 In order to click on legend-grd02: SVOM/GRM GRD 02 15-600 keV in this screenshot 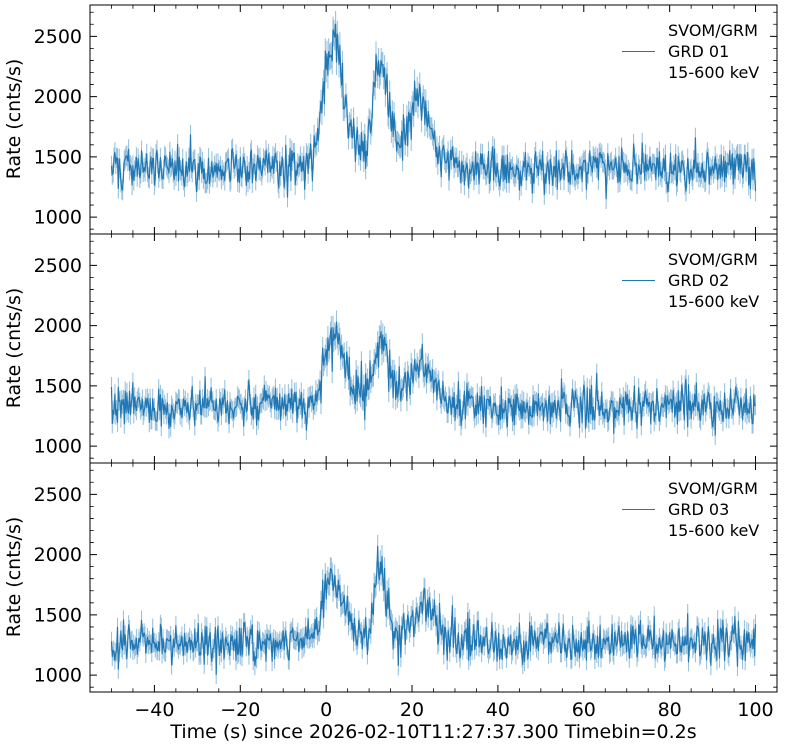, I will do `click(697, 280)`.